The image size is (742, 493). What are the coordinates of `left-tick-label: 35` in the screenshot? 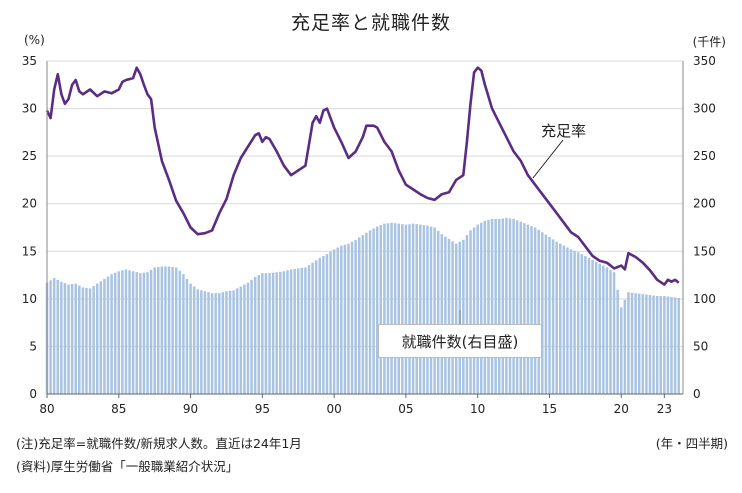 It's located at (29, 61).